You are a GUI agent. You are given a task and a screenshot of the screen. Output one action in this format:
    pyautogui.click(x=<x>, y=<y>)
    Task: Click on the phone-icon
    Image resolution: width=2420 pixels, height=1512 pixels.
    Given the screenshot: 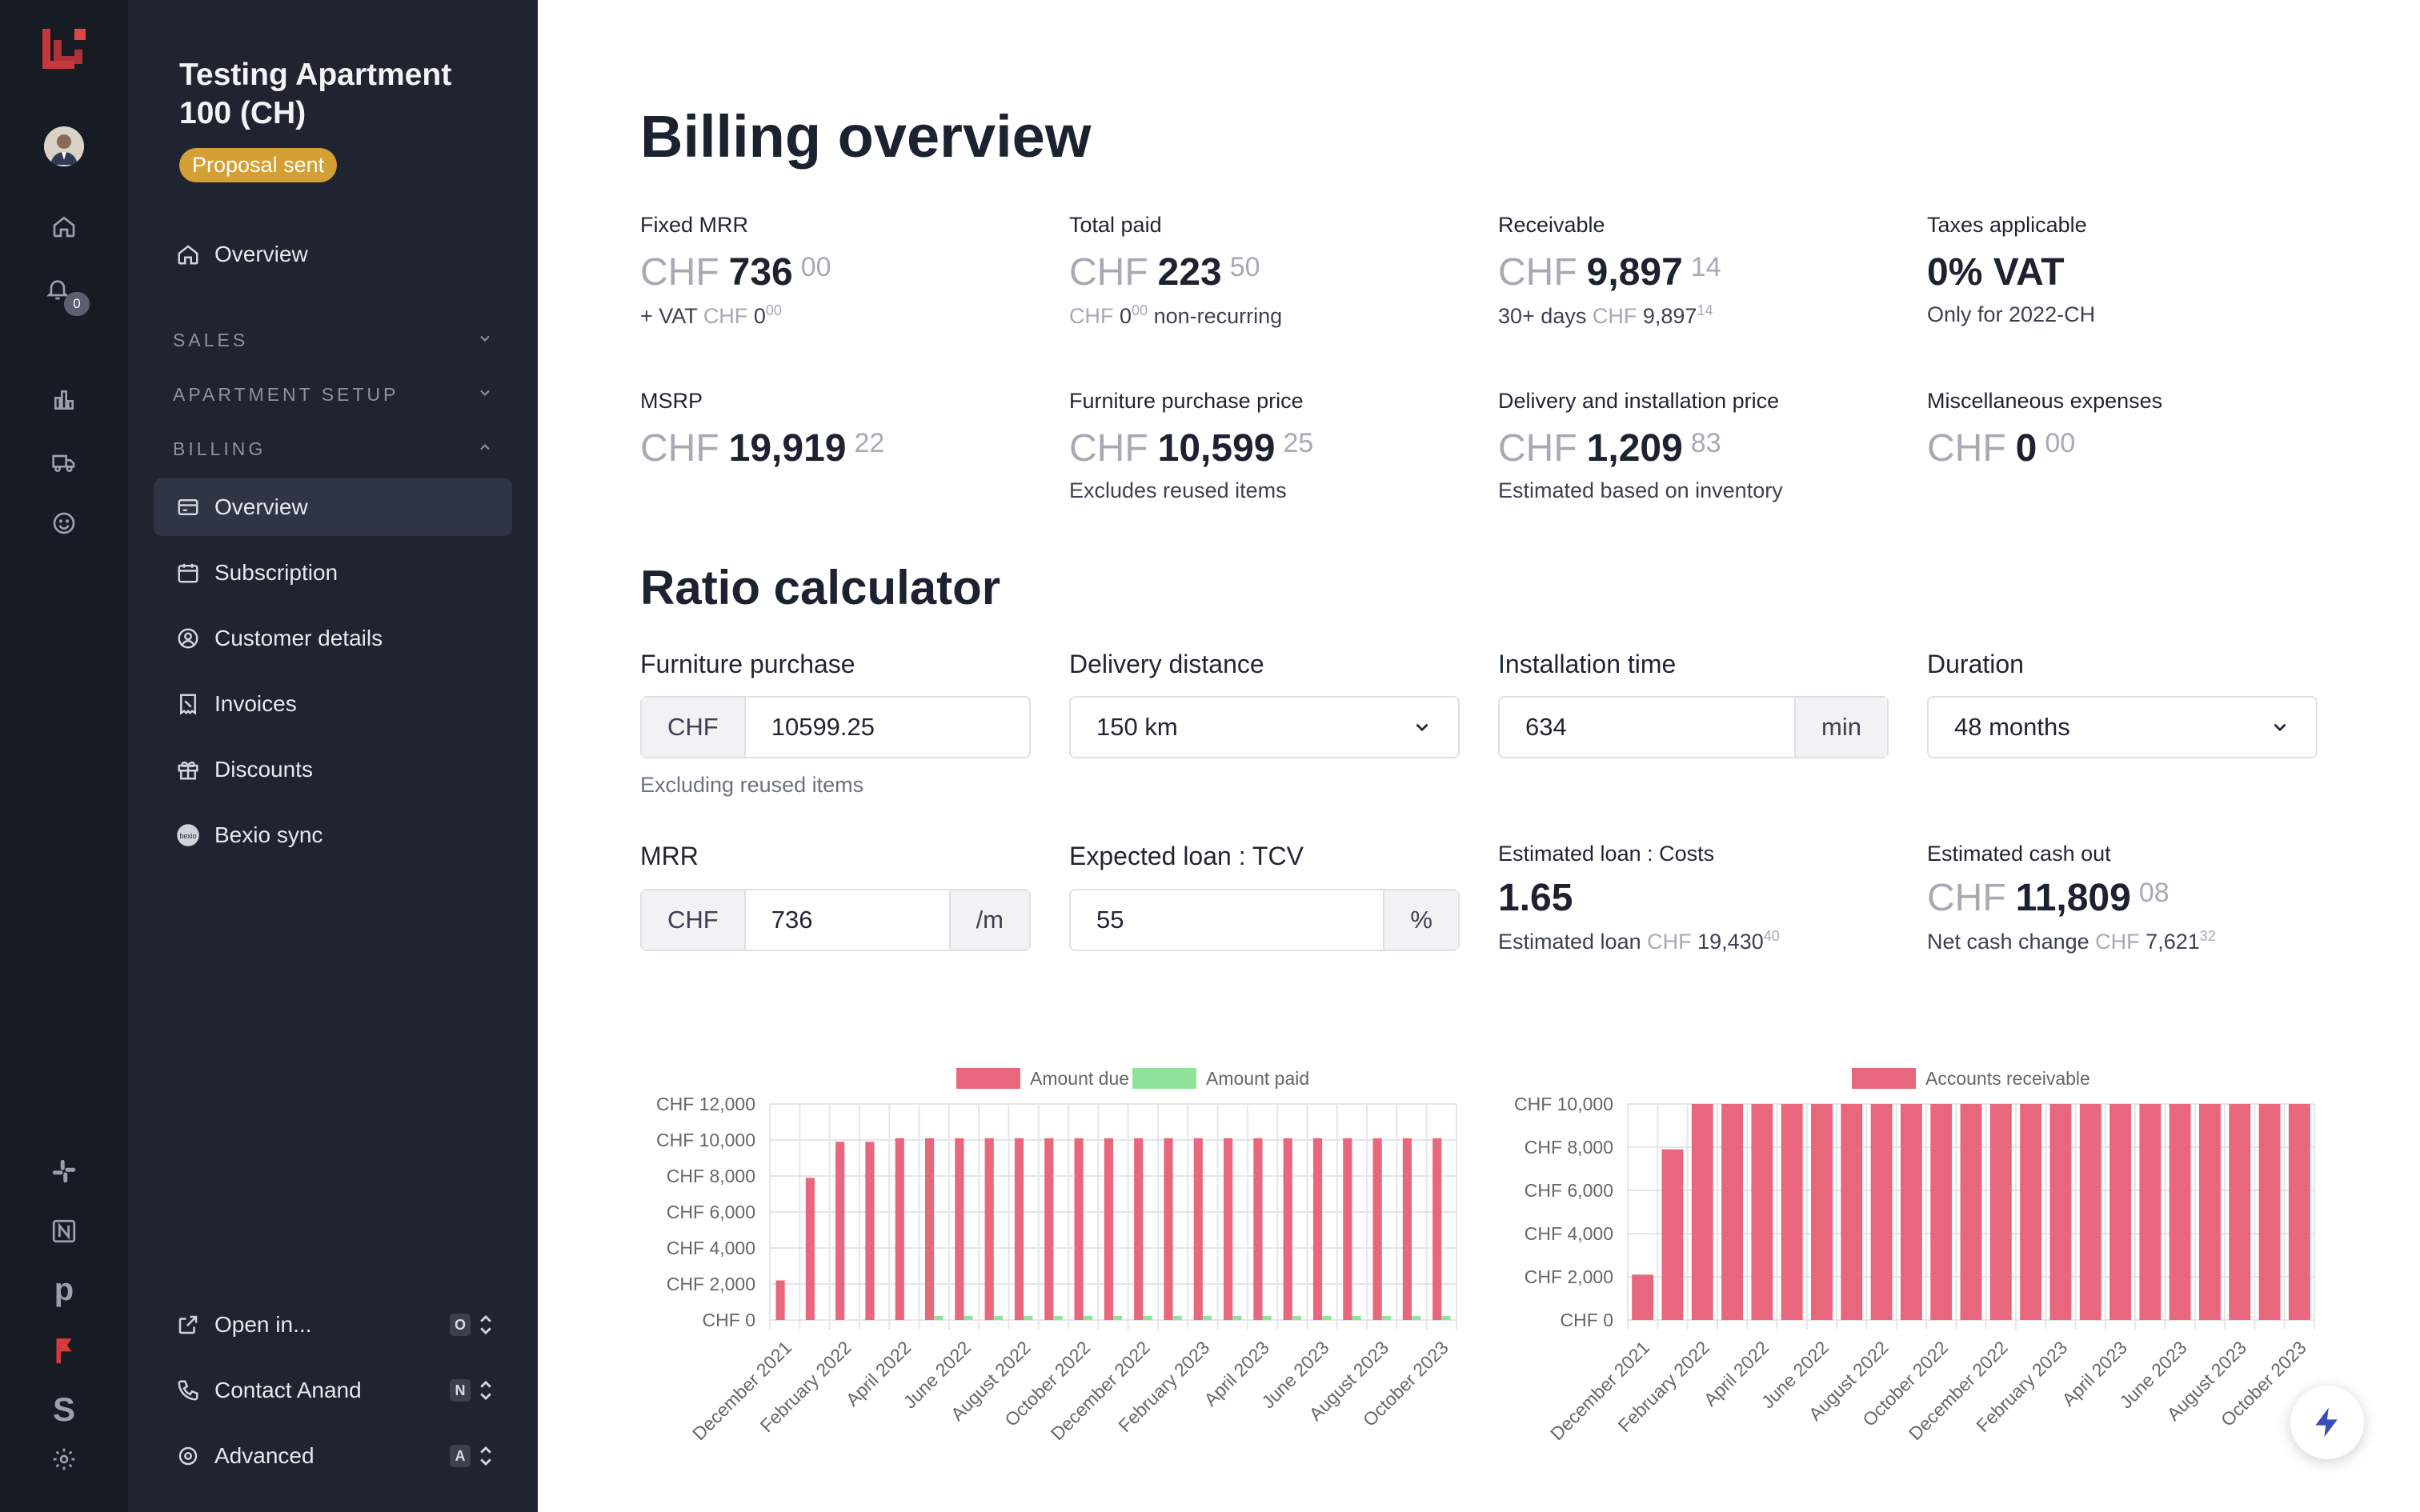 What is the action you would take?
    pyautogui.click(x=188, y=1390)
    